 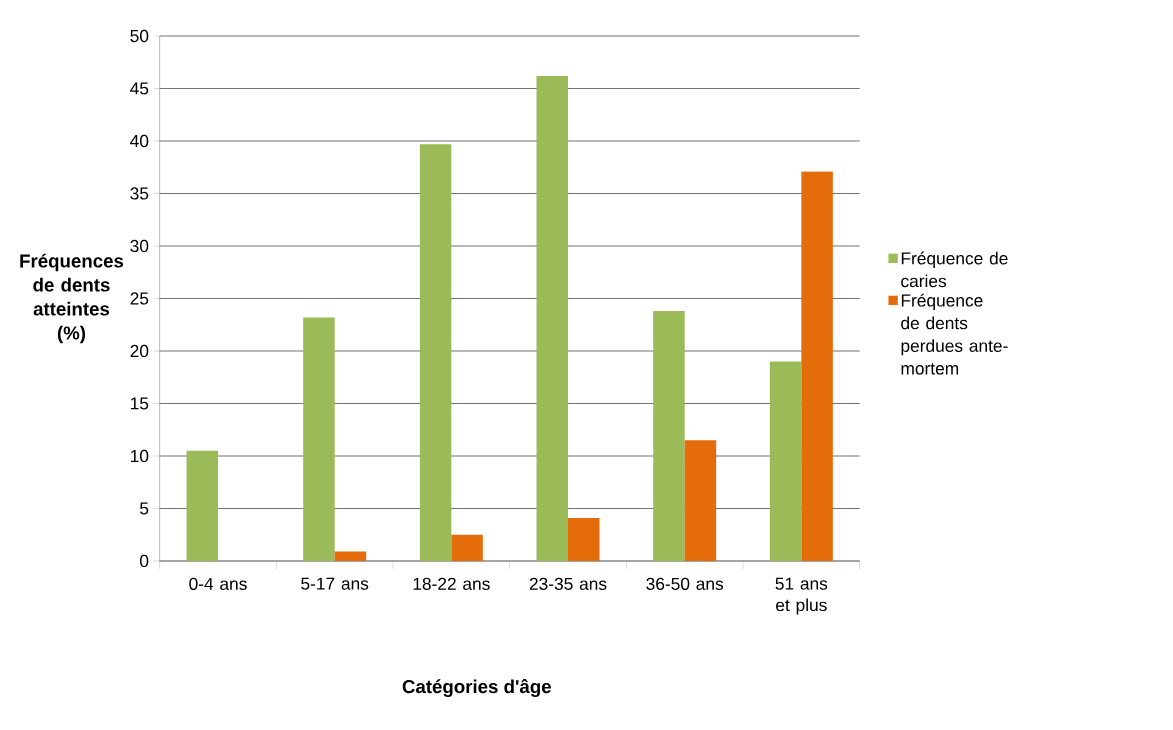 What do you see at coordinates (139, 88) in the screenshot?
I see `y-tick-label: 45` at bounding box center [139, 88].